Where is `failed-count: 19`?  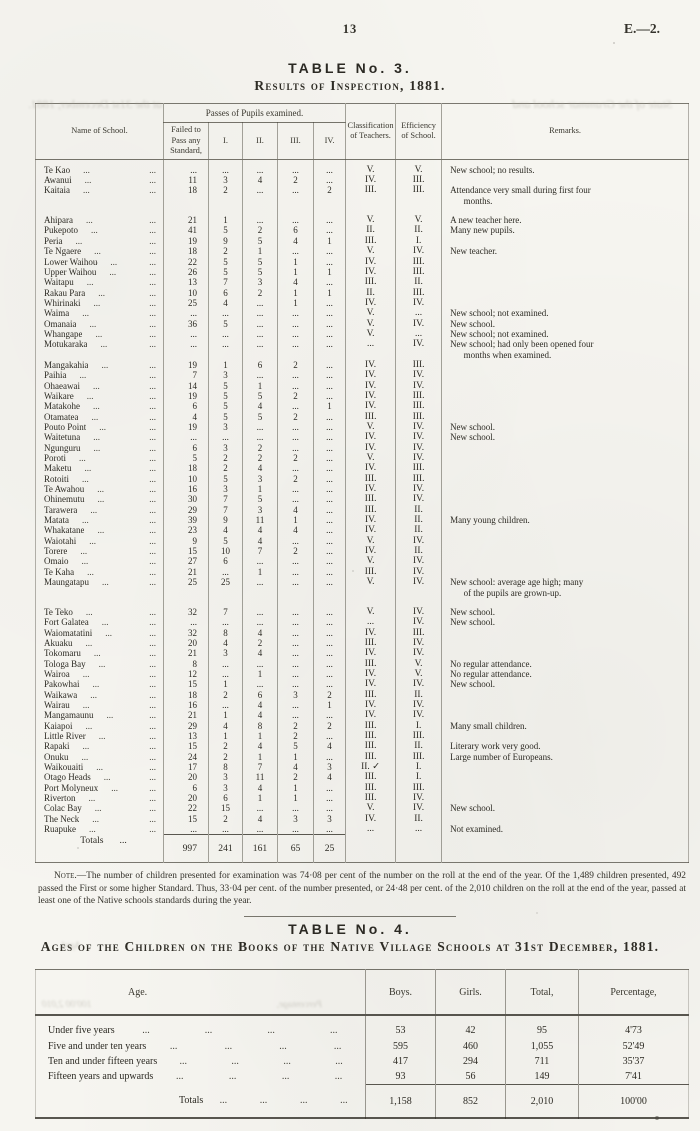
failed-count: 19 is located at coordinates (186, 427).